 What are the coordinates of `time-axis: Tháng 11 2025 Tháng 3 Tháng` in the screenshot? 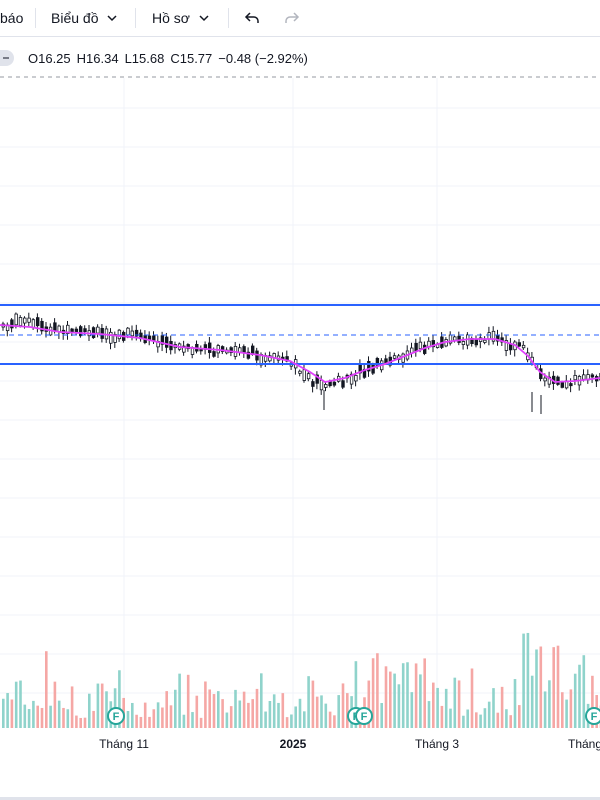 It's located at (349, 744).